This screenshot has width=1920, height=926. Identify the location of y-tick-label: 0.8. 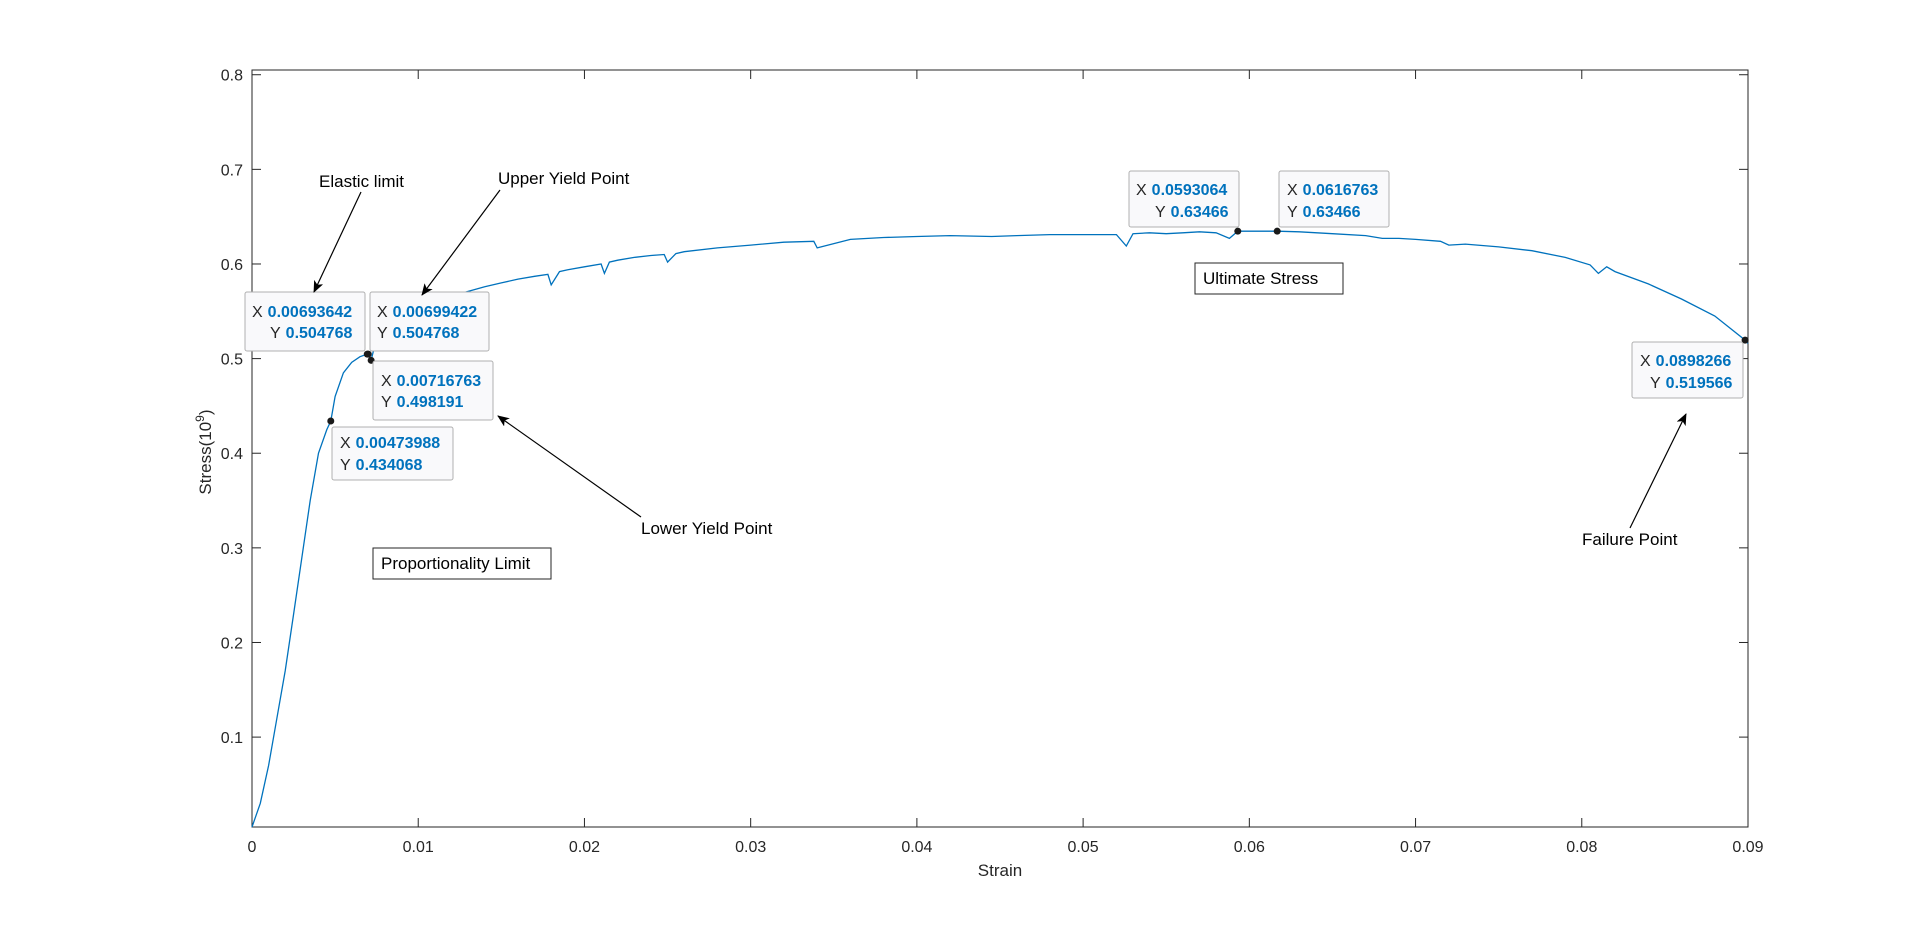
(232, 76).